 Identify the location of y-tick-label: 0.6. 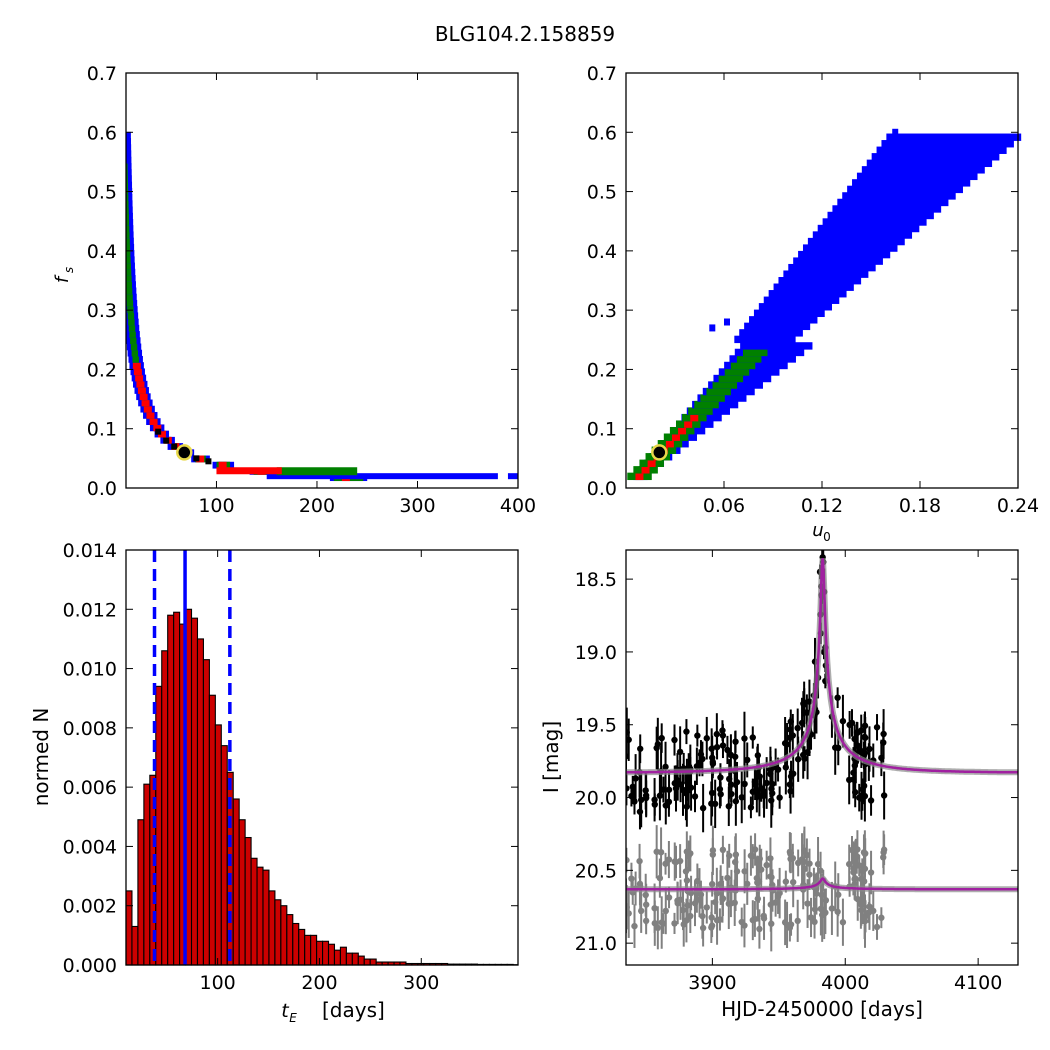
(602, 133).